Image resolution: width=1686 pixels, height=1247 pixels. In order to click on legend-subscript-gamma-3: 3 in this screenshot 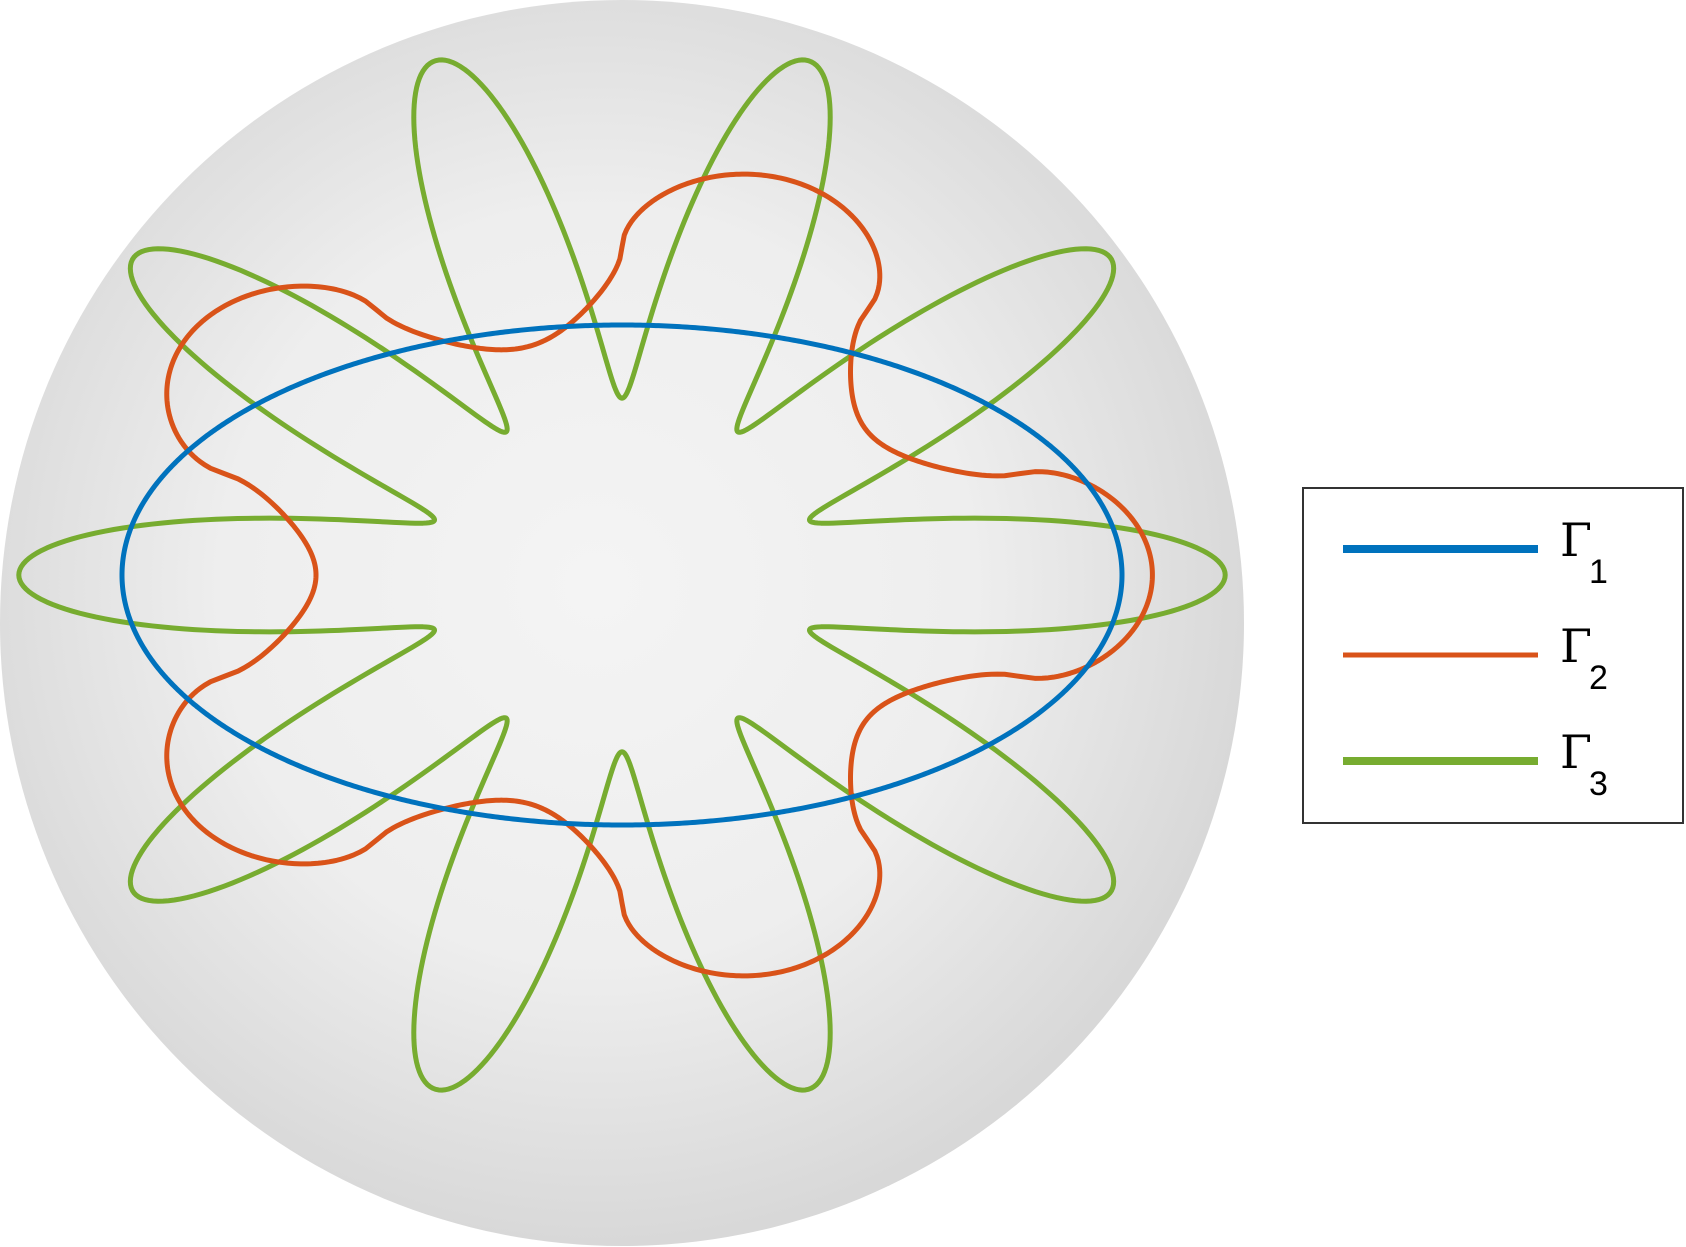, I will do `click(1598, 784)`.